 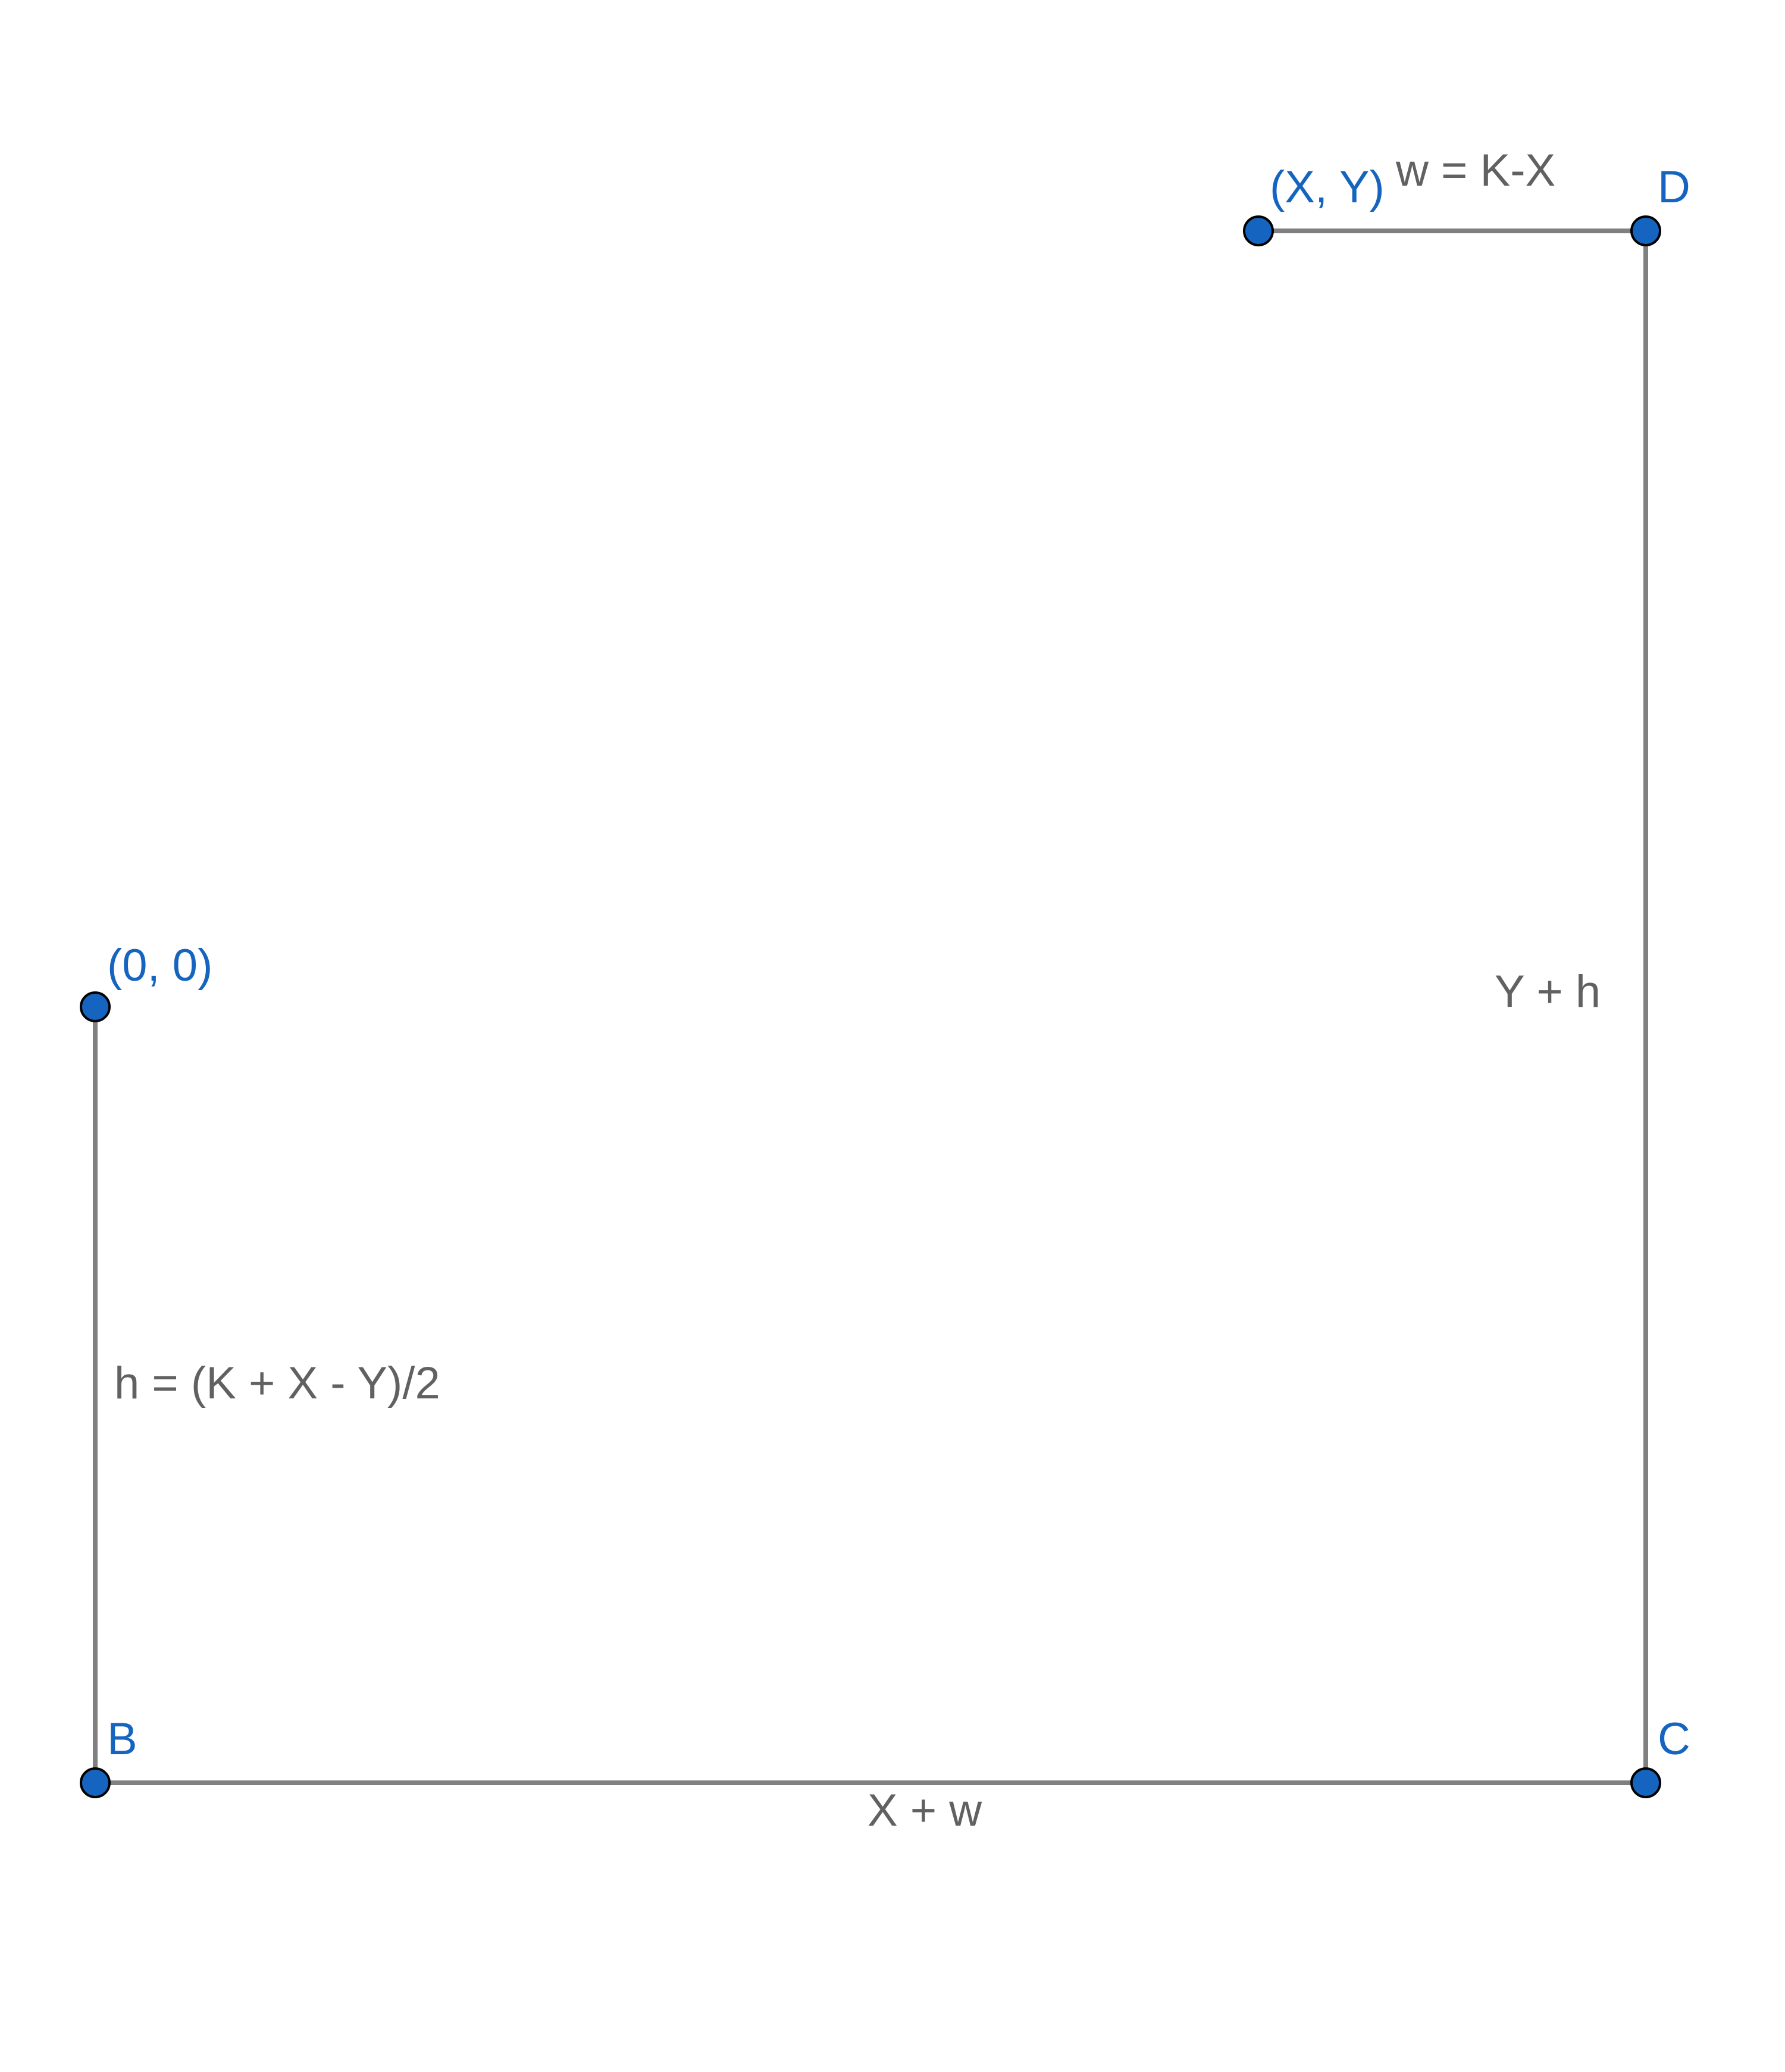 What do you see at coordinates (95, 1782) in the screenshot?
I see `point-b` at bounding box center [95, 1782].